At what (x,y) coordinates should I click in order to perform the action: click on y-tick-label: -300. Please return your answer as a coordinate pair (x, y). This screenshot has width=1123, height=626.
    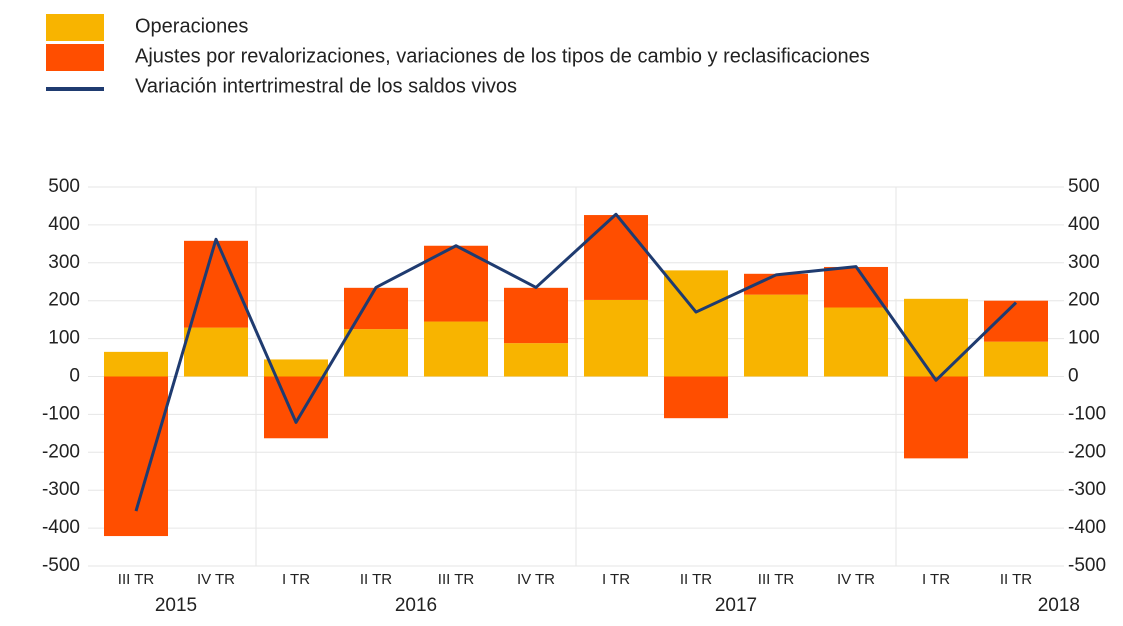
    Looking at the image, I should click on (61, 489).